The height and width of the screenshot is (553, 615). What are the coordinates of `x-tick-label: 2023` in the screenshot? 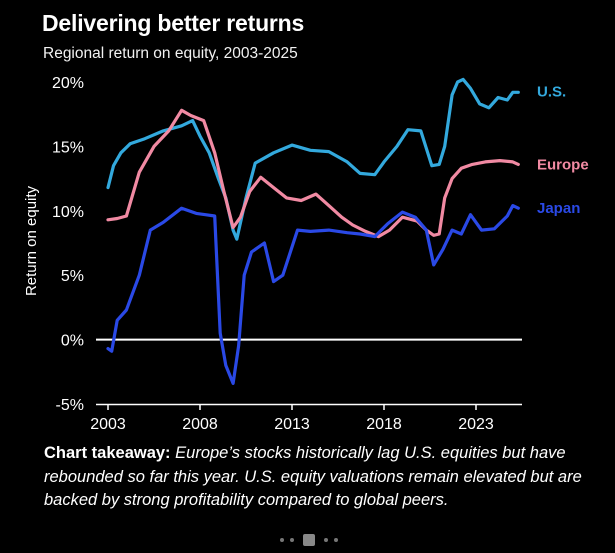 It's located at (476, 424).